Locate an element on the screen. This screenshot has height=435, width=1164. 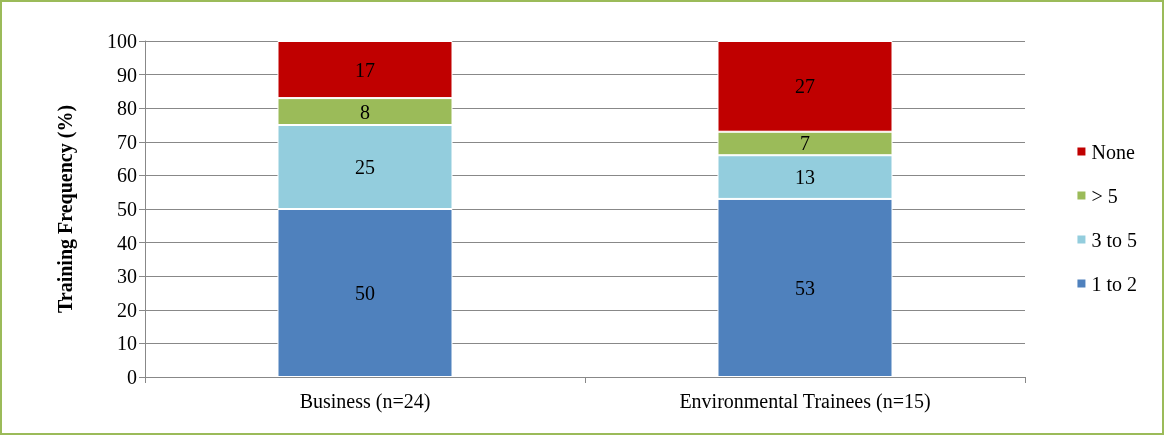
y-tick-label: 20 is located at coordinates (127, 309).